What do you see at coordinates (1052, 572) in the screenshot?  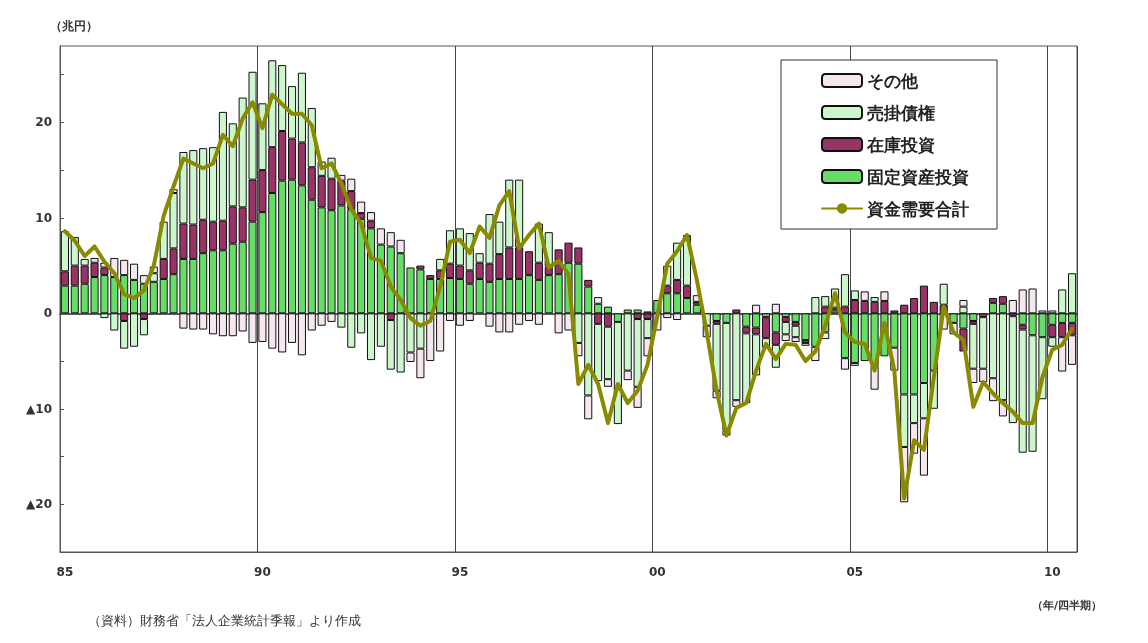 I see `x-tick-label: 10` at bounding box center [1052, 572].